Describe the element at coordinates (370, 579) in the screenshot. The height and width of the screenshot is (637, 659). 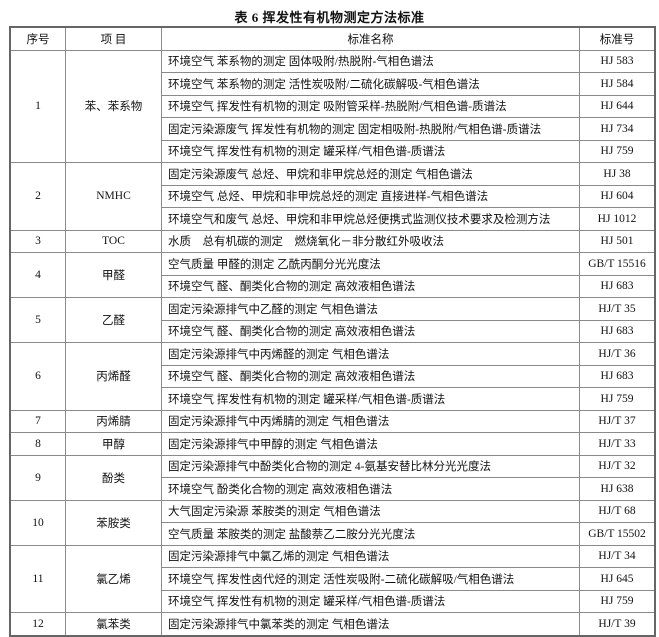
I see `standard-name: 环境空气 挥发性卤代烃的测定 活性炭吸附-二硫化碳解吸/气相色谱法` at that location.